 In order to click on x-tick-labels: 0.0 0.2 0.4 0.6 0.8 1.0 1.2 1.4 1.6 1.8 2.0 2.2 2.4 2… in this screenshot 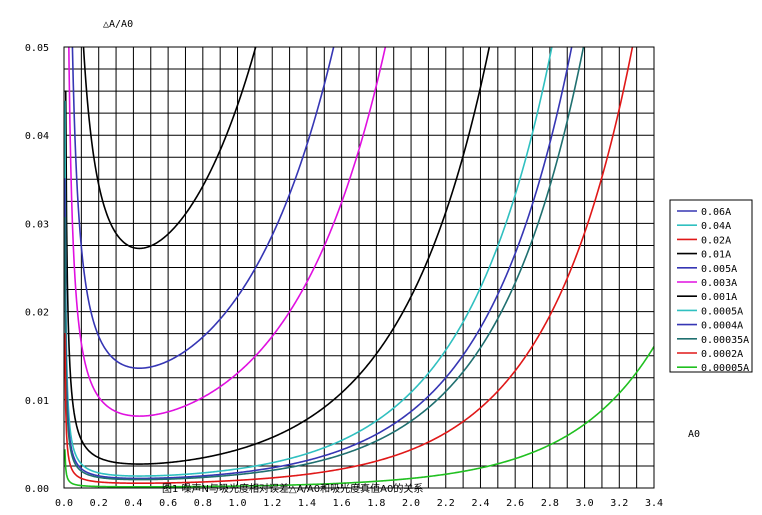, I will do `click(359, 503)`.